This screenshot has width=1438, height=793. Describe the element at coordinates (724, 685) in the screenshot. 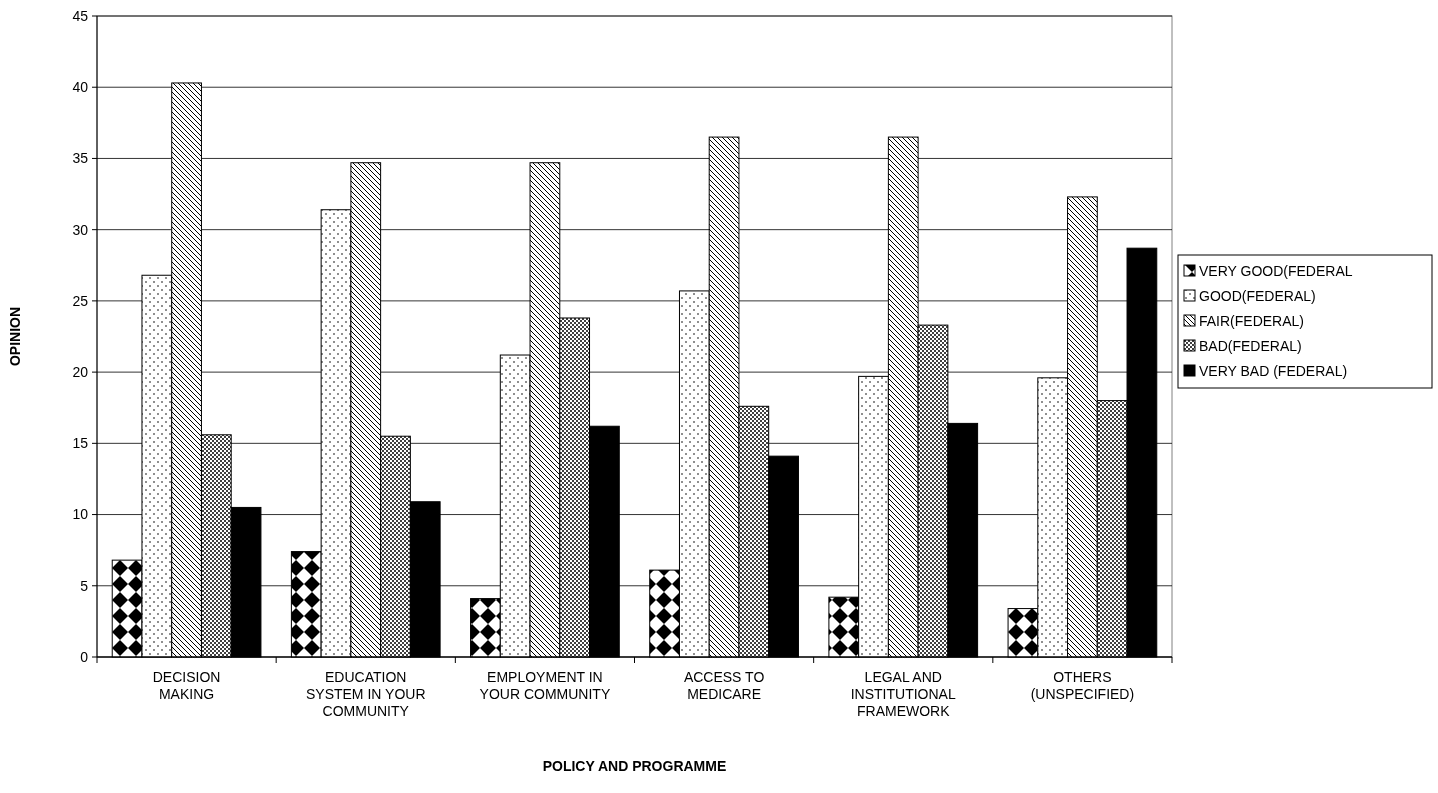

I see `x-tick-label: ACCESS TO MEDICARE` at that location.